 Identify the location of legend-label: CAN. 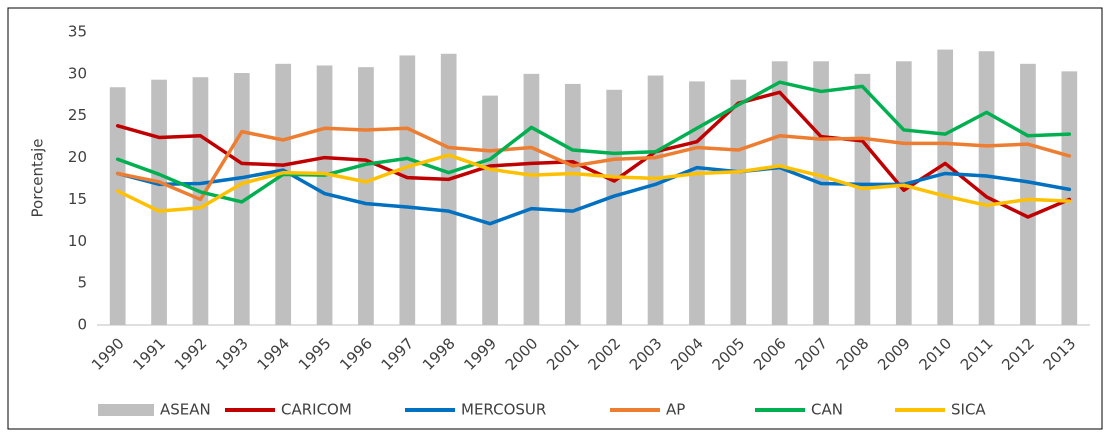
(827, 410).